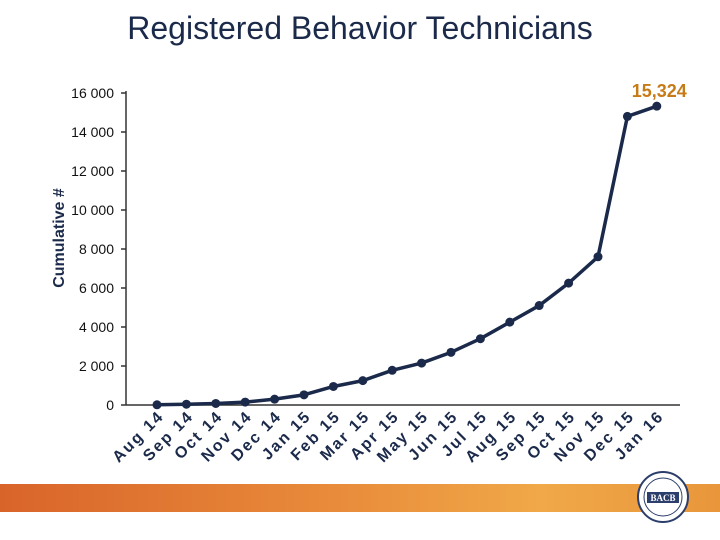 This screenshot has height=540, width=720. I want to click on last-value-annotation: 15,324, so click(659, 91).